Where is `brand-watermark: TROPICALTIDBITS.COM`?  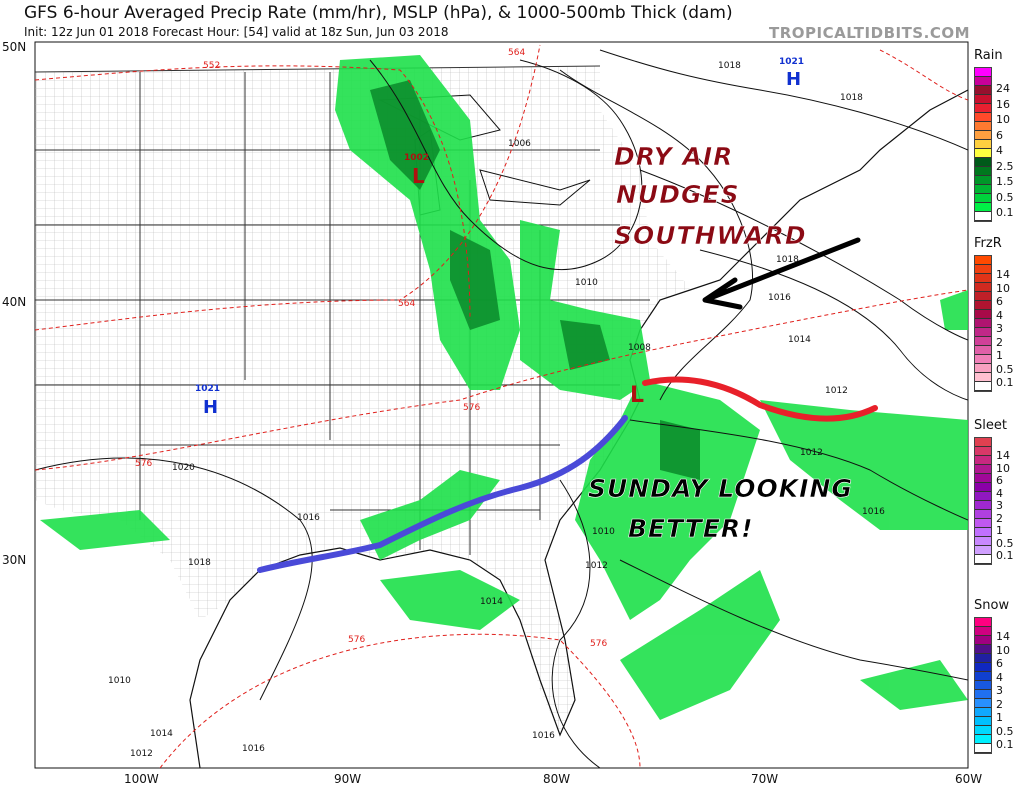 brand-watermark: TROPICALTIDBITS.COM is located at coordinates (869, 33).